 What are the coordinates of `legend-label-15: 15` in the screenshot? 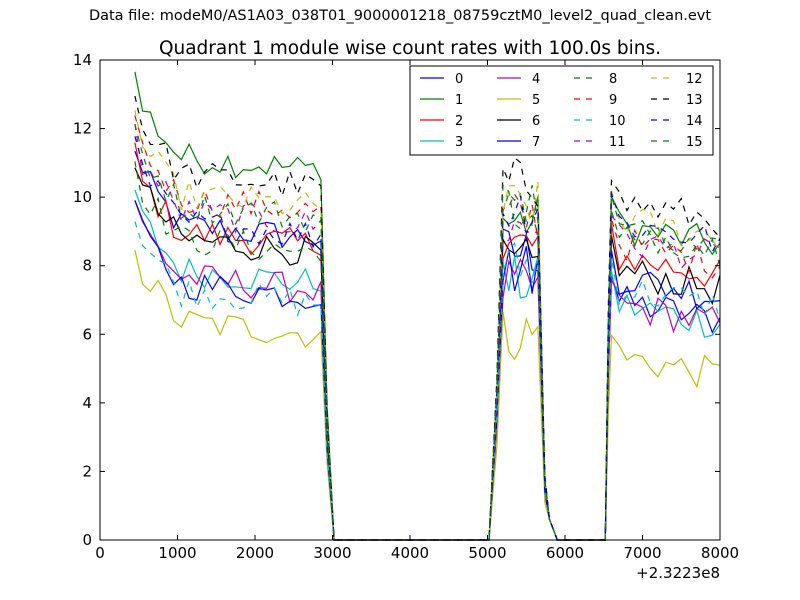 It's located at (694, 142).